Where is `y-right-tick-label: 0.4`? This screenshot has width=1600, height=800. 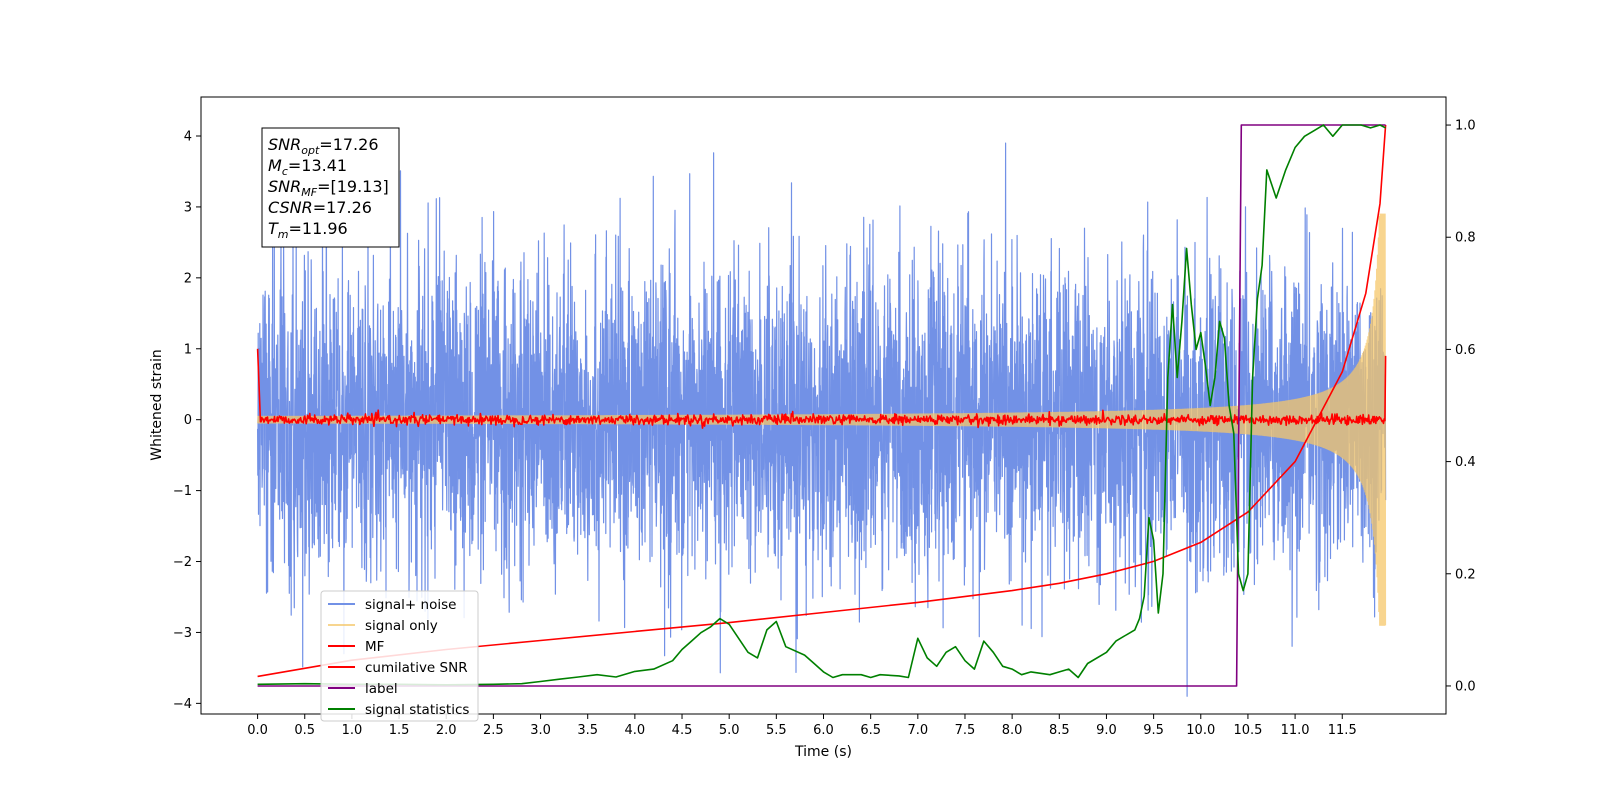
y-right-tick-label: 0.4 is located at coordinates (1465, 462).